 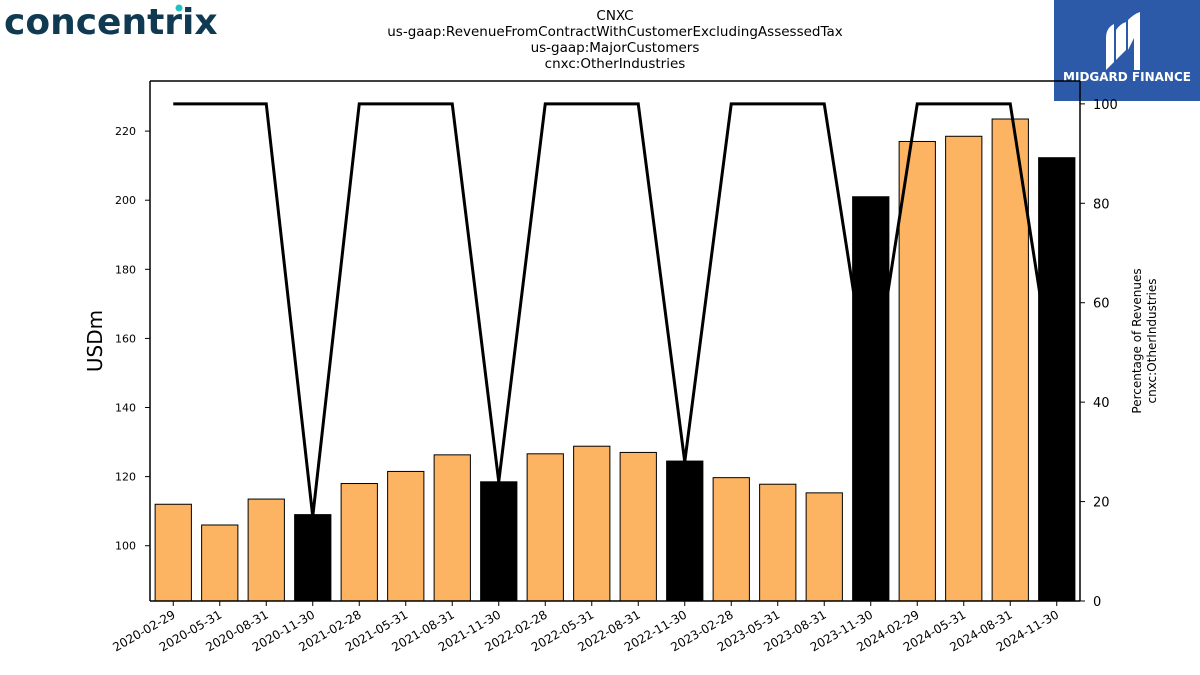 What do you see at coordinates (125, 131) in the screenshot?
I see `y-tick-label: 220` at bounding box center [125, 131].